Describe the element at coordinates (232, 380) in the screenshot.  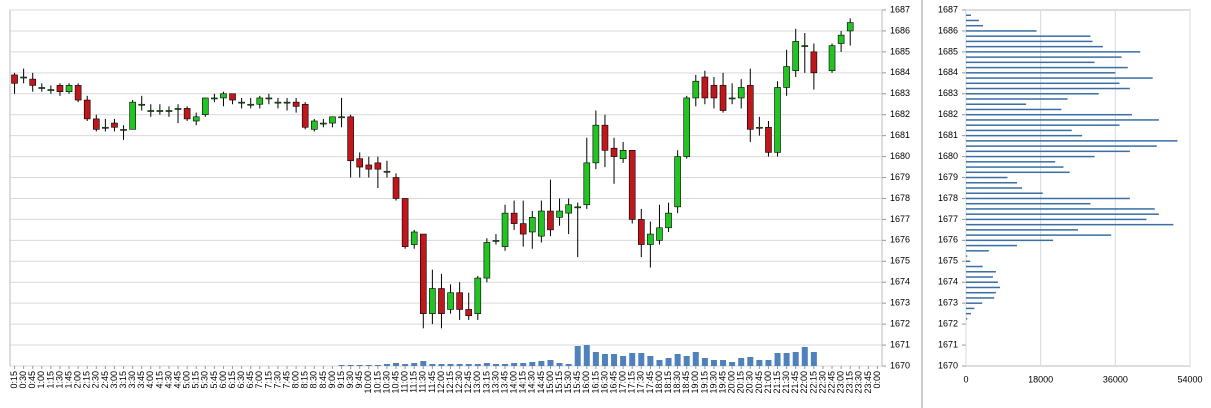
I see `x-tick-label: 6:15` at that location.